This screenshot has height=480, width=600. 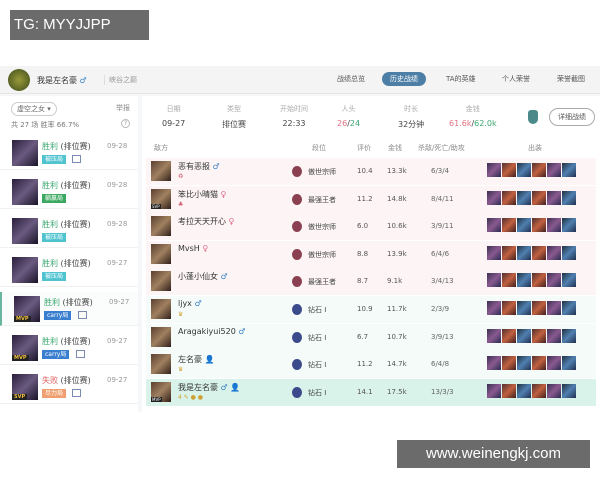 I want to click on player-row: Aragakiyui520 ♂ 钻石 I 6.7 10.7k 3/9/13, so click(x=371, y=337).